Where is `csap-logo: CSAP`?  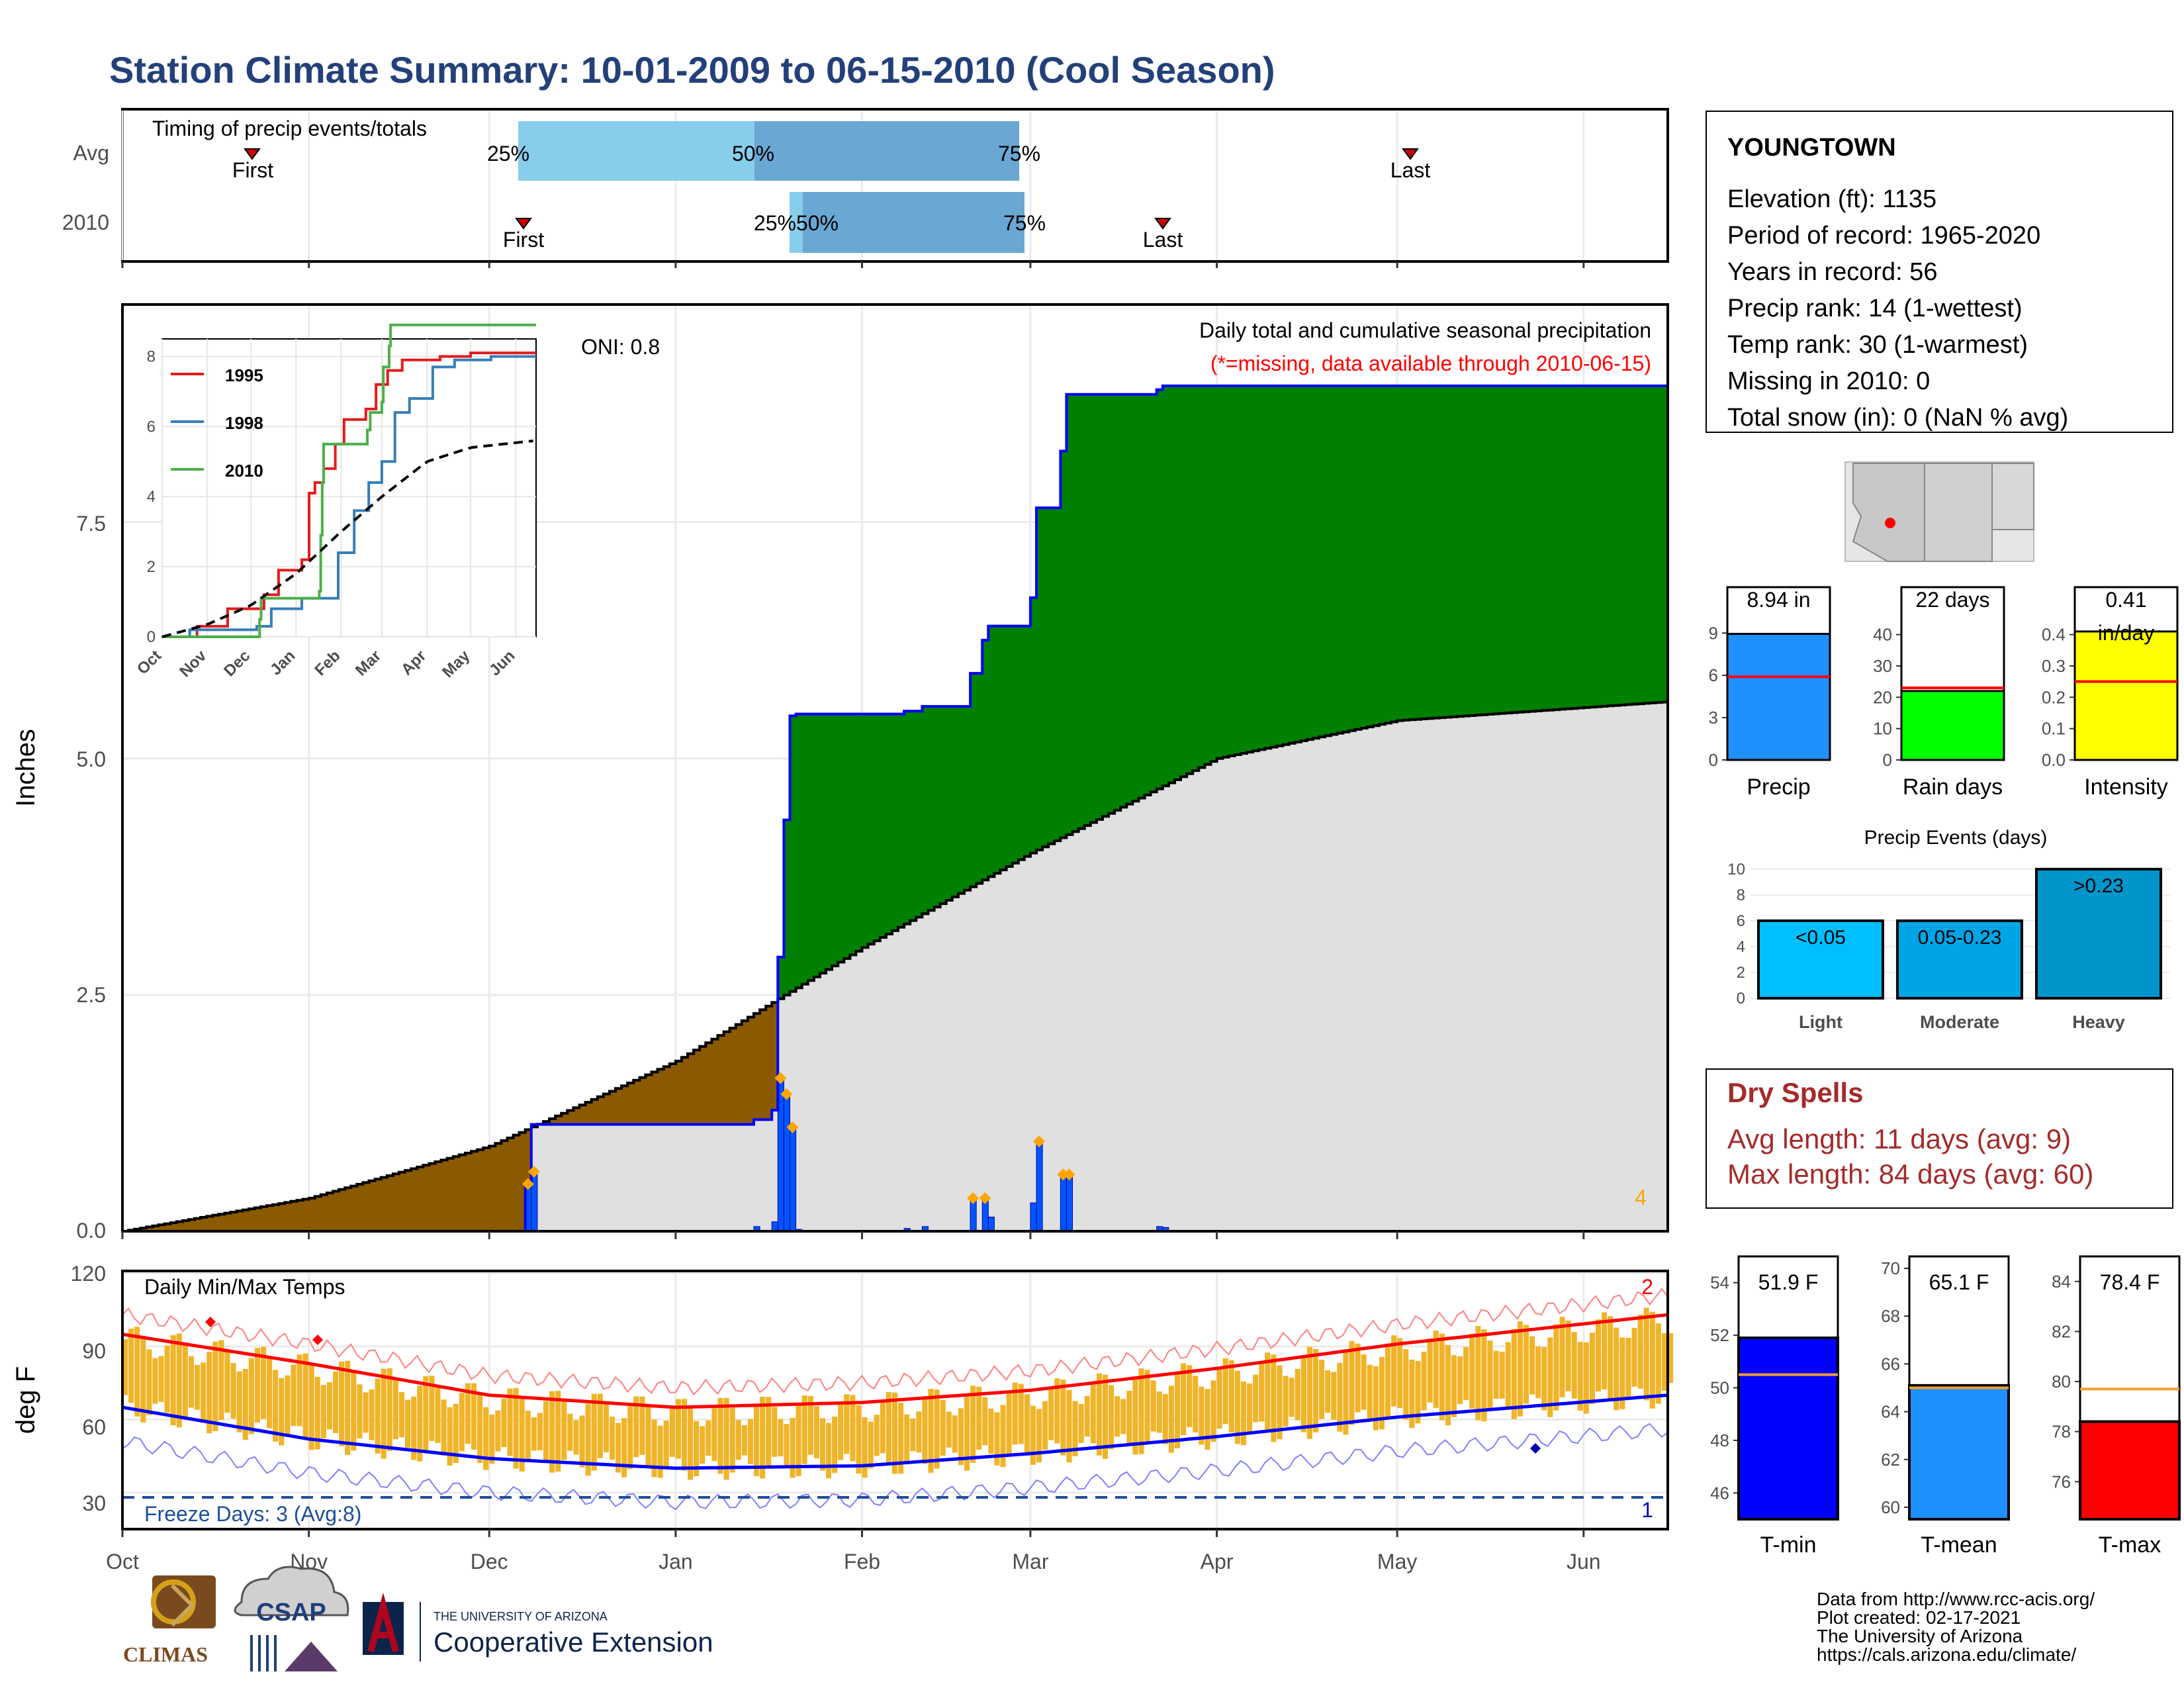 csap-logo: CSAP is located at coordinates (291, 1618).